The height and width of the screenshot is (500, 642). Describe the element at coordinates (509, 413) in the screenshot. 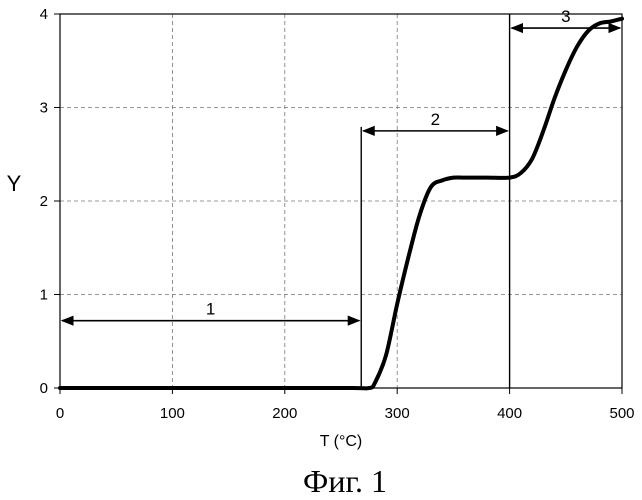

I see `x-tick-label-4: 400` at that location.